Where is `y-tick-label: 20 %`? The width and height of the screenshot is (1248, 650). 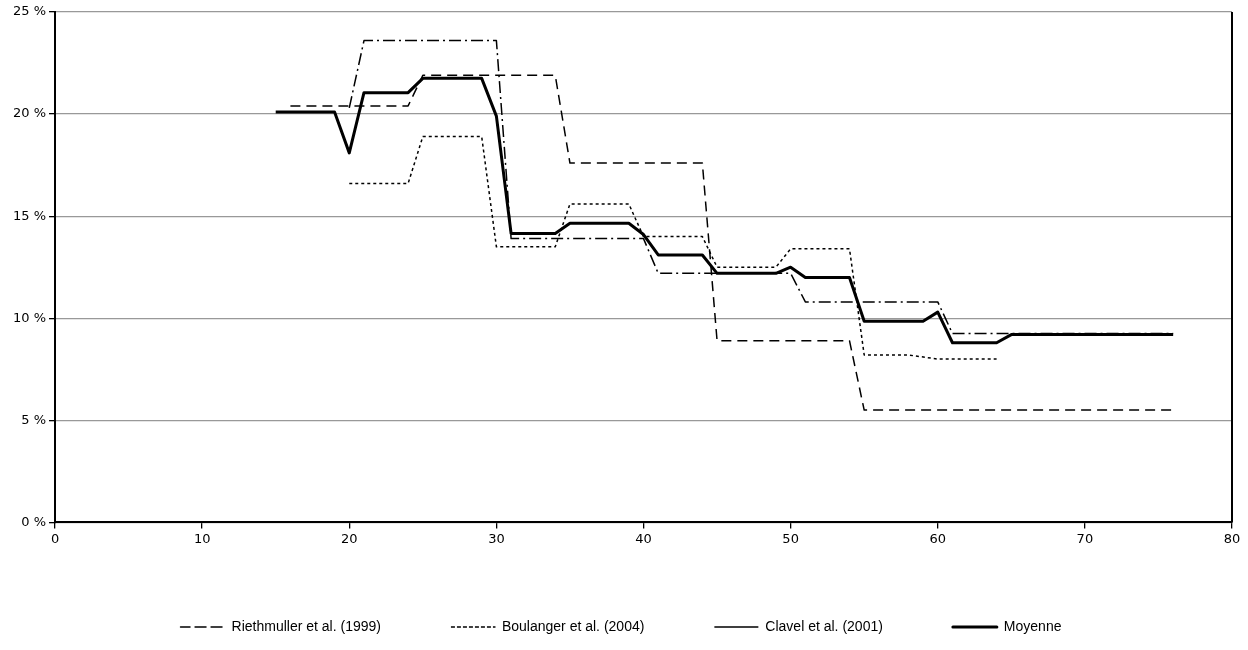
y-tick-label: 20 % is located at coordinates (30, 113).